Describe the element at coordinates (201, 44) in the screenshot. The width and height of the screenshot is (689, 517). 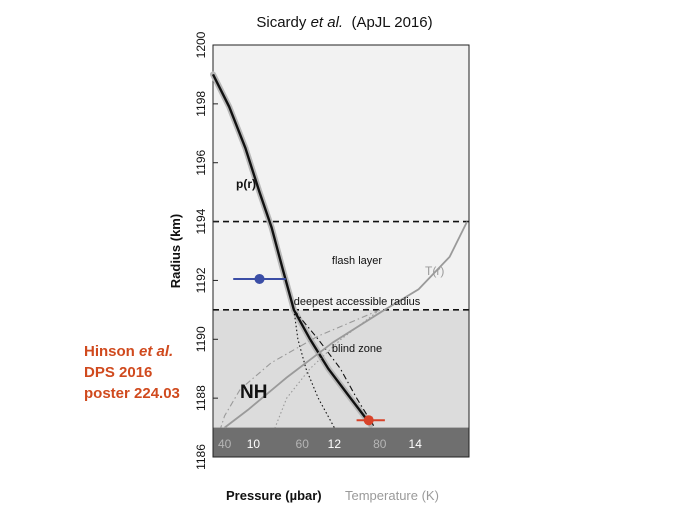
I see `y-tick-label: 1200` at that location.